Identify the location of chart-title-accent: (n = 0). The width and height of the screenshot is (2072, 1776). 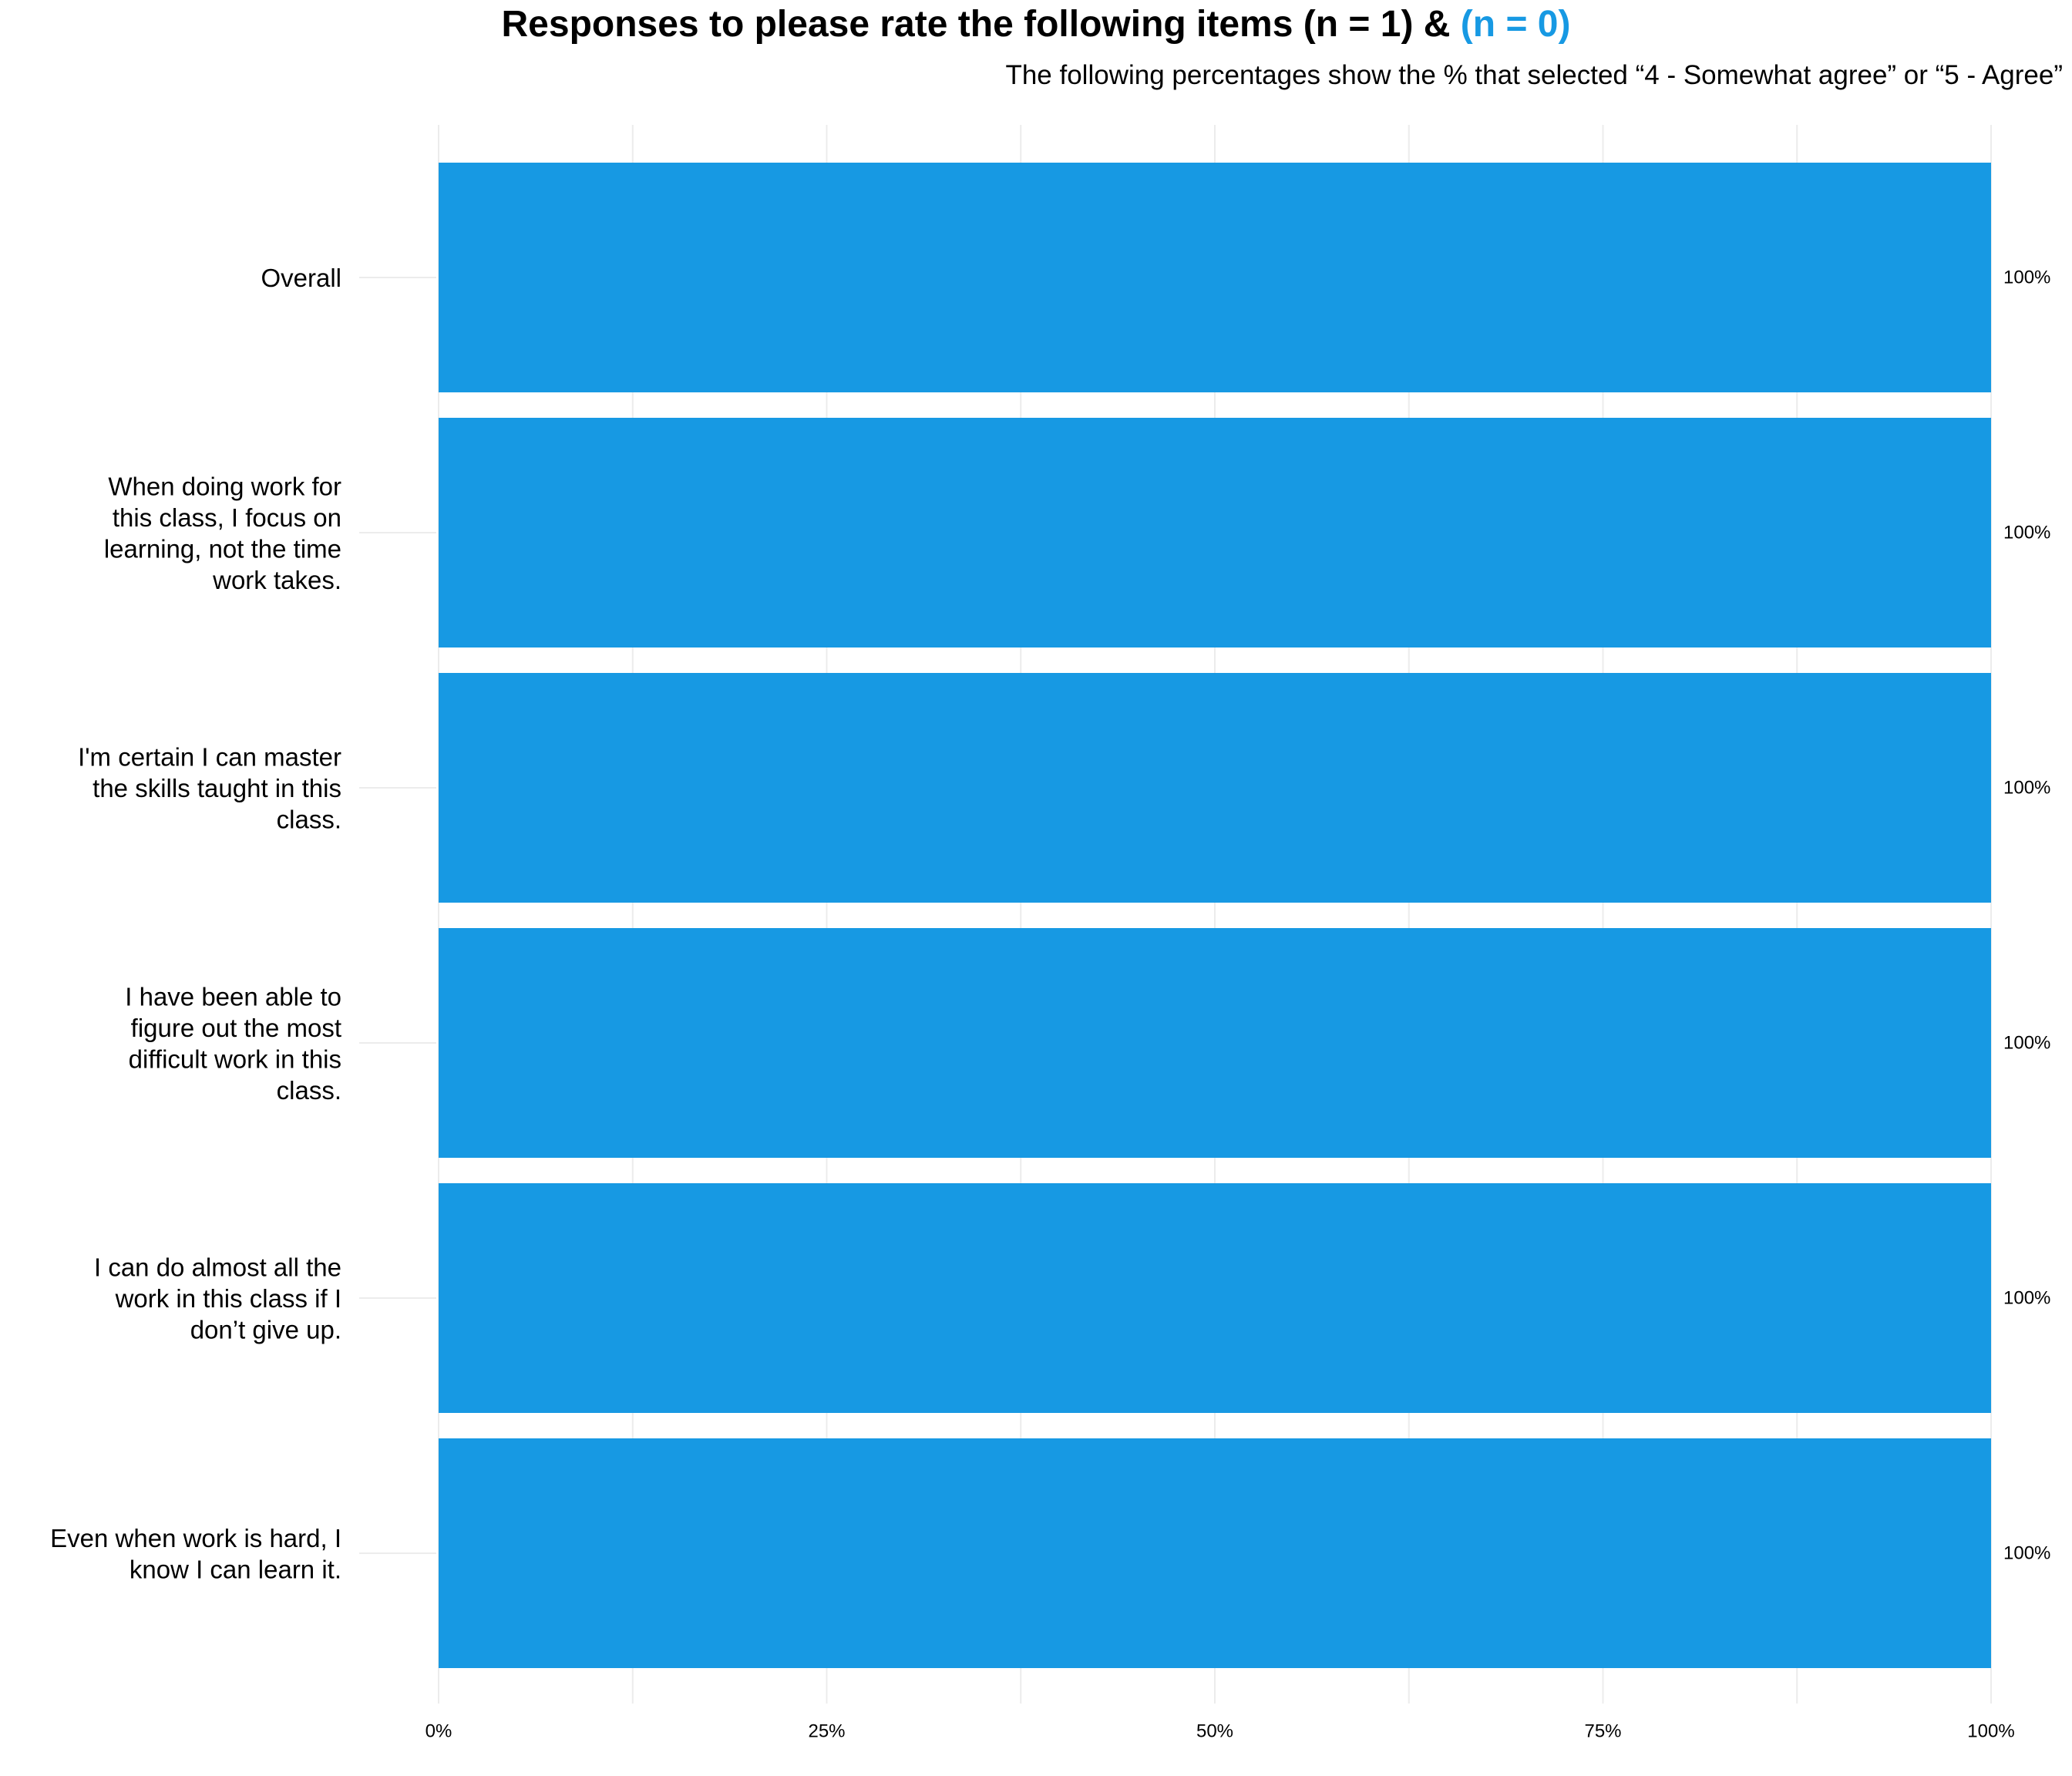
(1516, 25).